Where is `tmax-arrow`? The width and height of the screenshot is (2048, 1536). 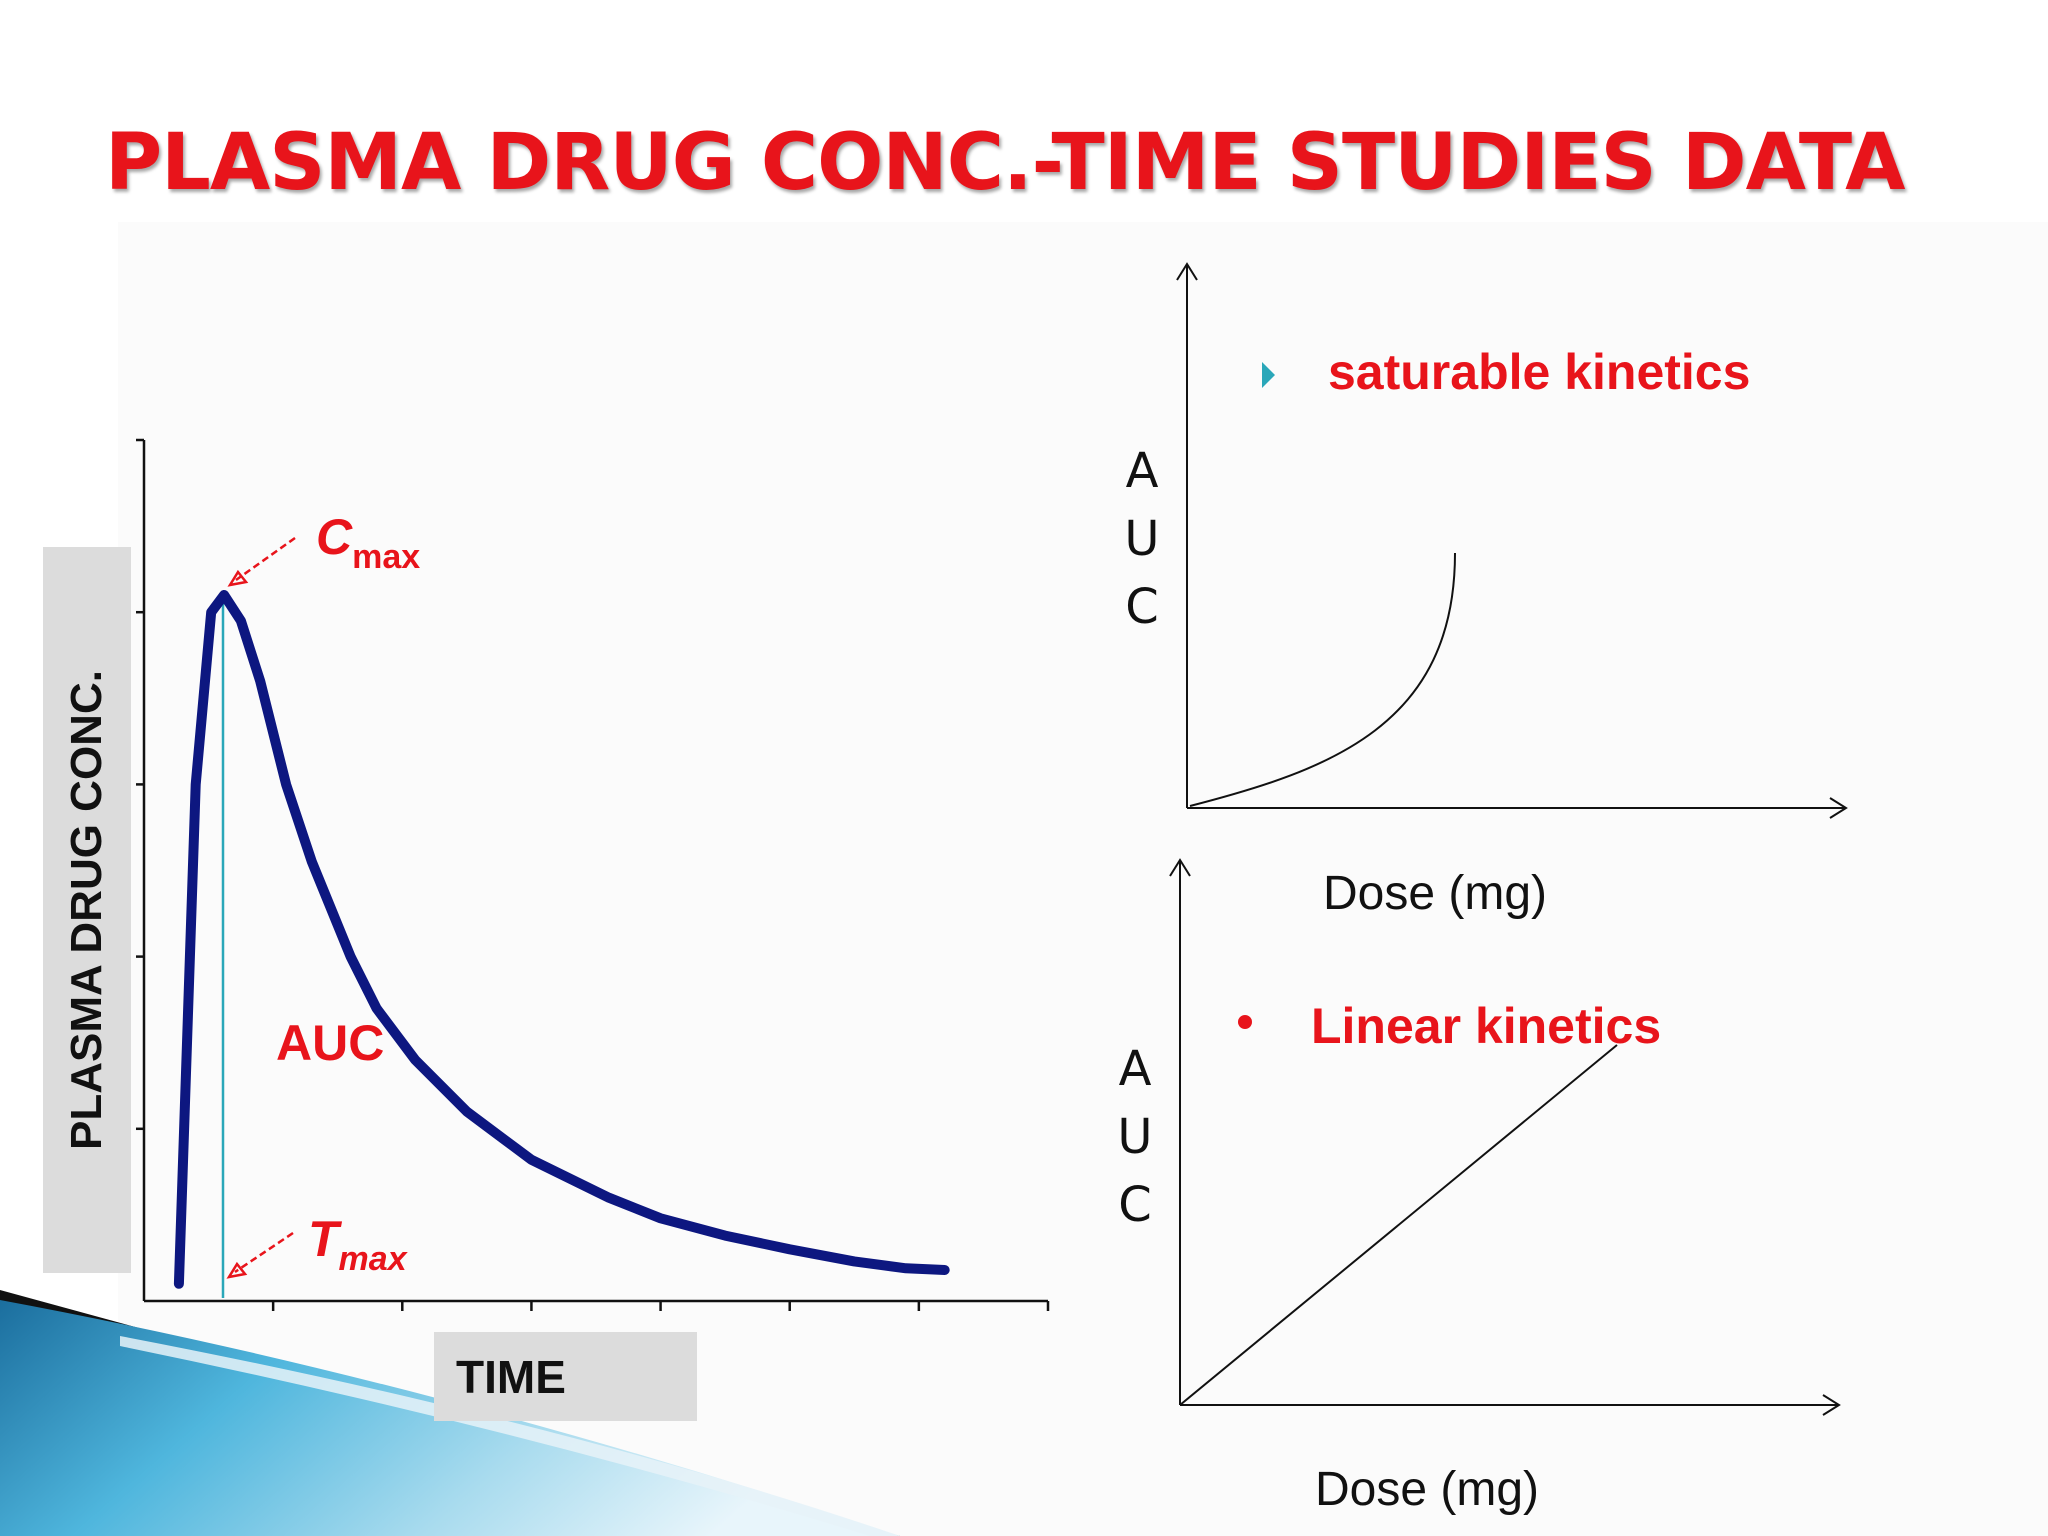
tmax-arrow is located at coordinates (264, 1252).